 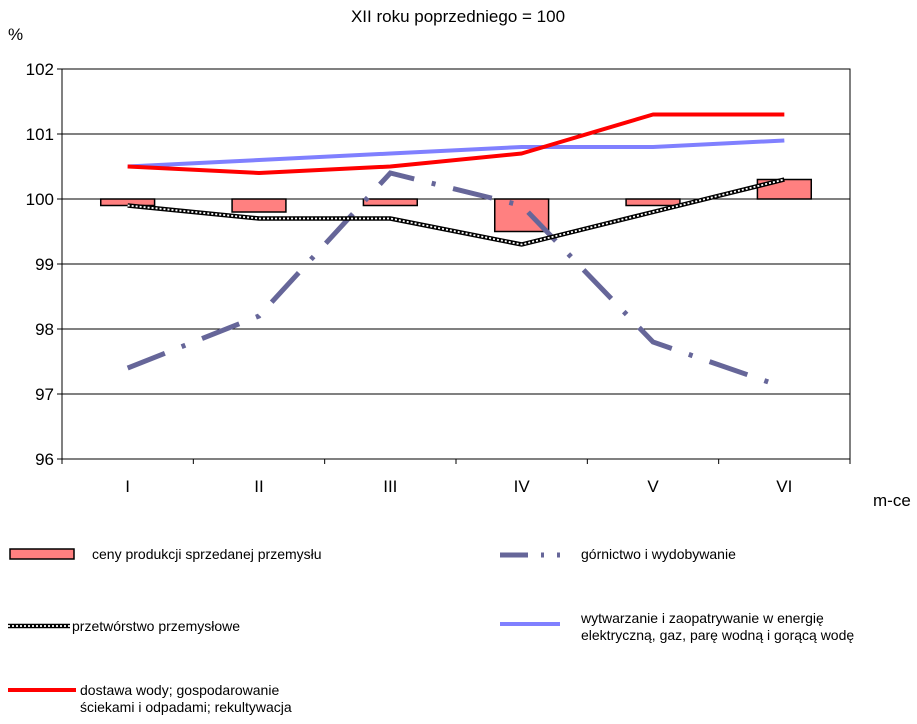 I want to click on y-tick-label: 99, so click(x=44, y=264).